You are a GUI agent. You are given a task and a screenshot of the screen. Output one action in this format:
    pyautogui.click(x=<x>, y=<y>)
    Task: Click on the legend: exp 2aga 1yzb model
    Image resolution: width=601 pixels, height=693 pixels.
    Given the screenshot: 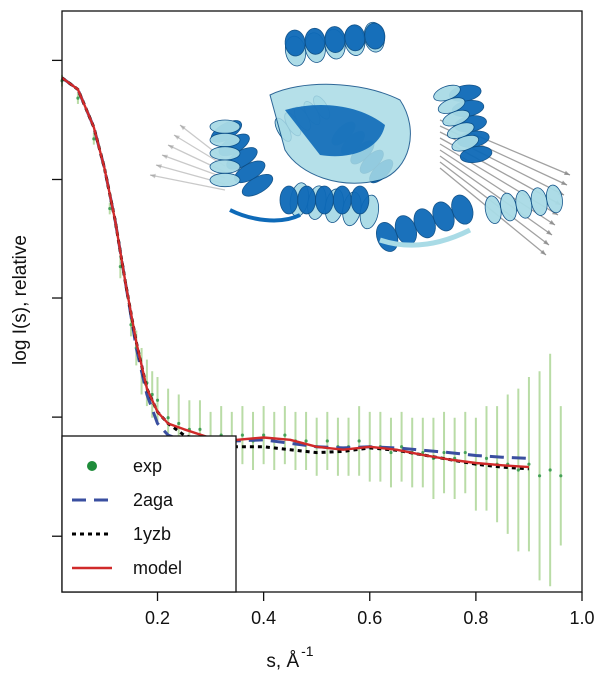 What is the action you would take?
    pyautogui.click(x=149, y=514)
    